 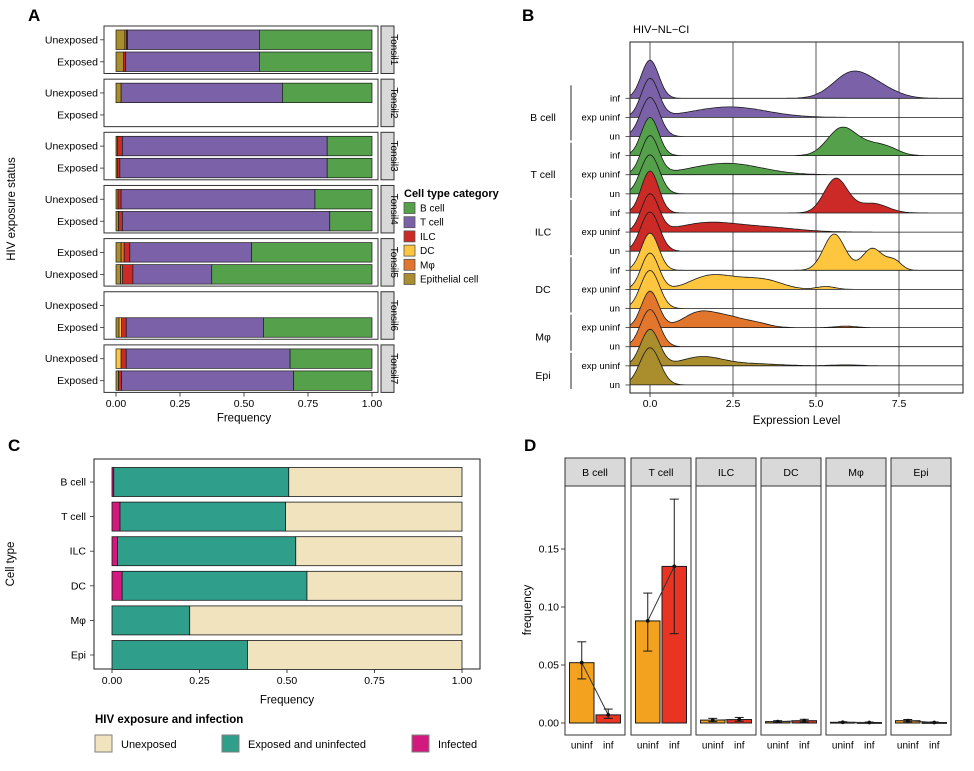 I want to click on chart-title: HIV−NL−CI, so click(x=661, y=30).